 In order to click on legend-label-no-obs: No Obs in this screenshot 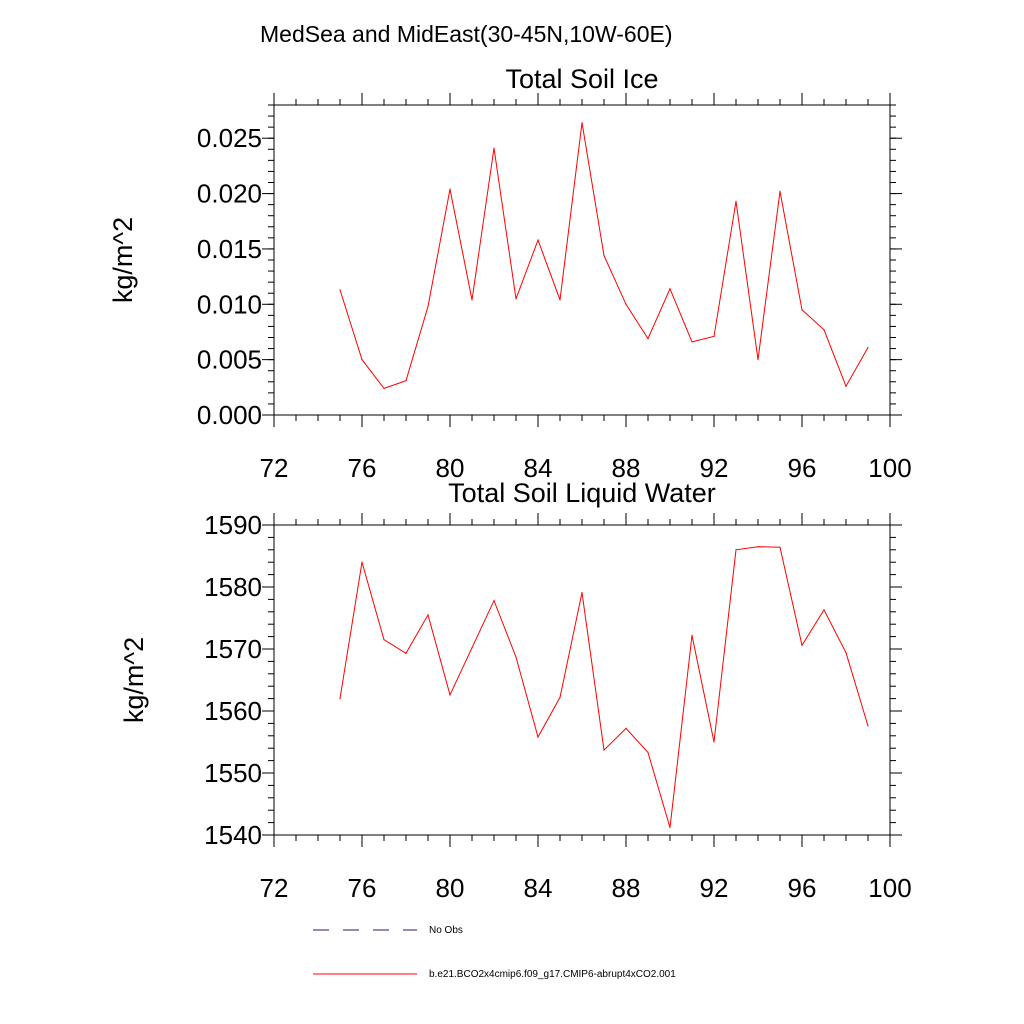, I will do `click(446, 930)`.